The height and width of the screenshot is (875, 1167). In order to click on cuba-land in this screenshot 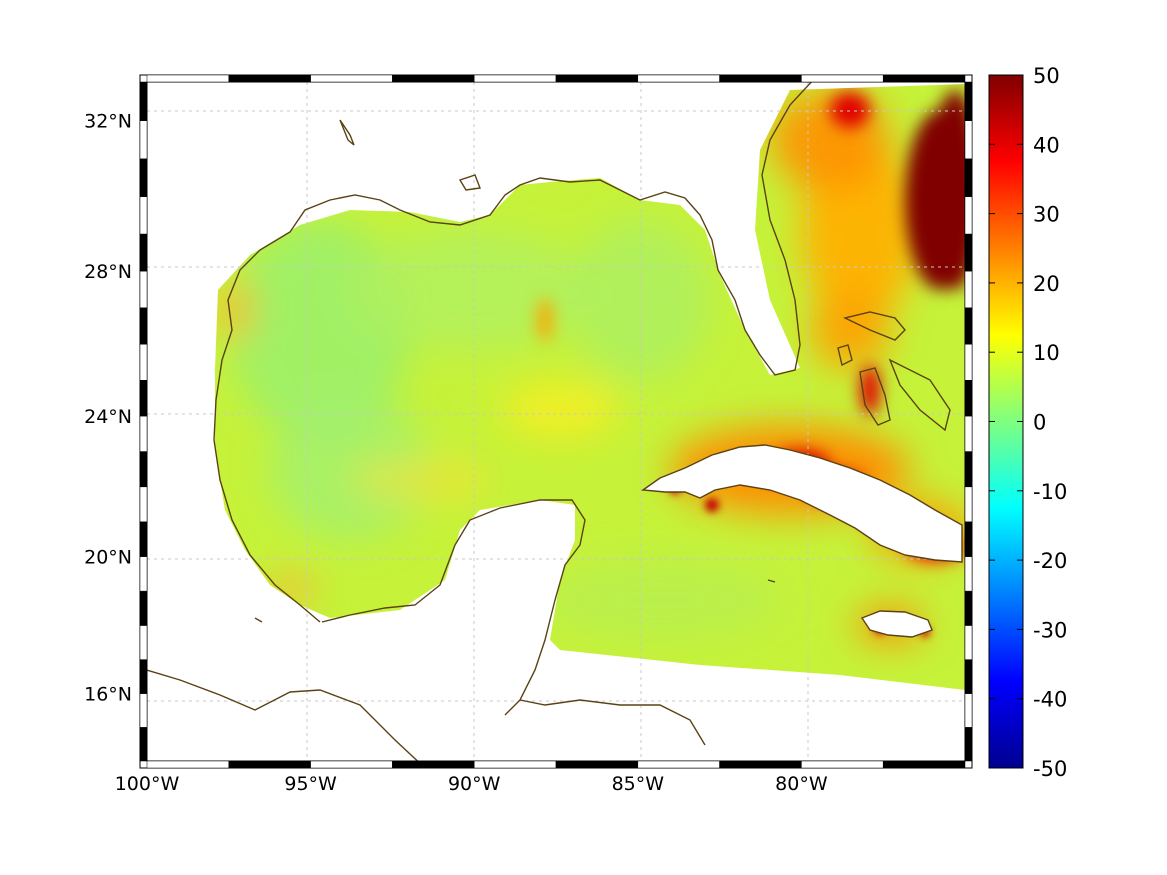, I will do `click(802, 503)`.